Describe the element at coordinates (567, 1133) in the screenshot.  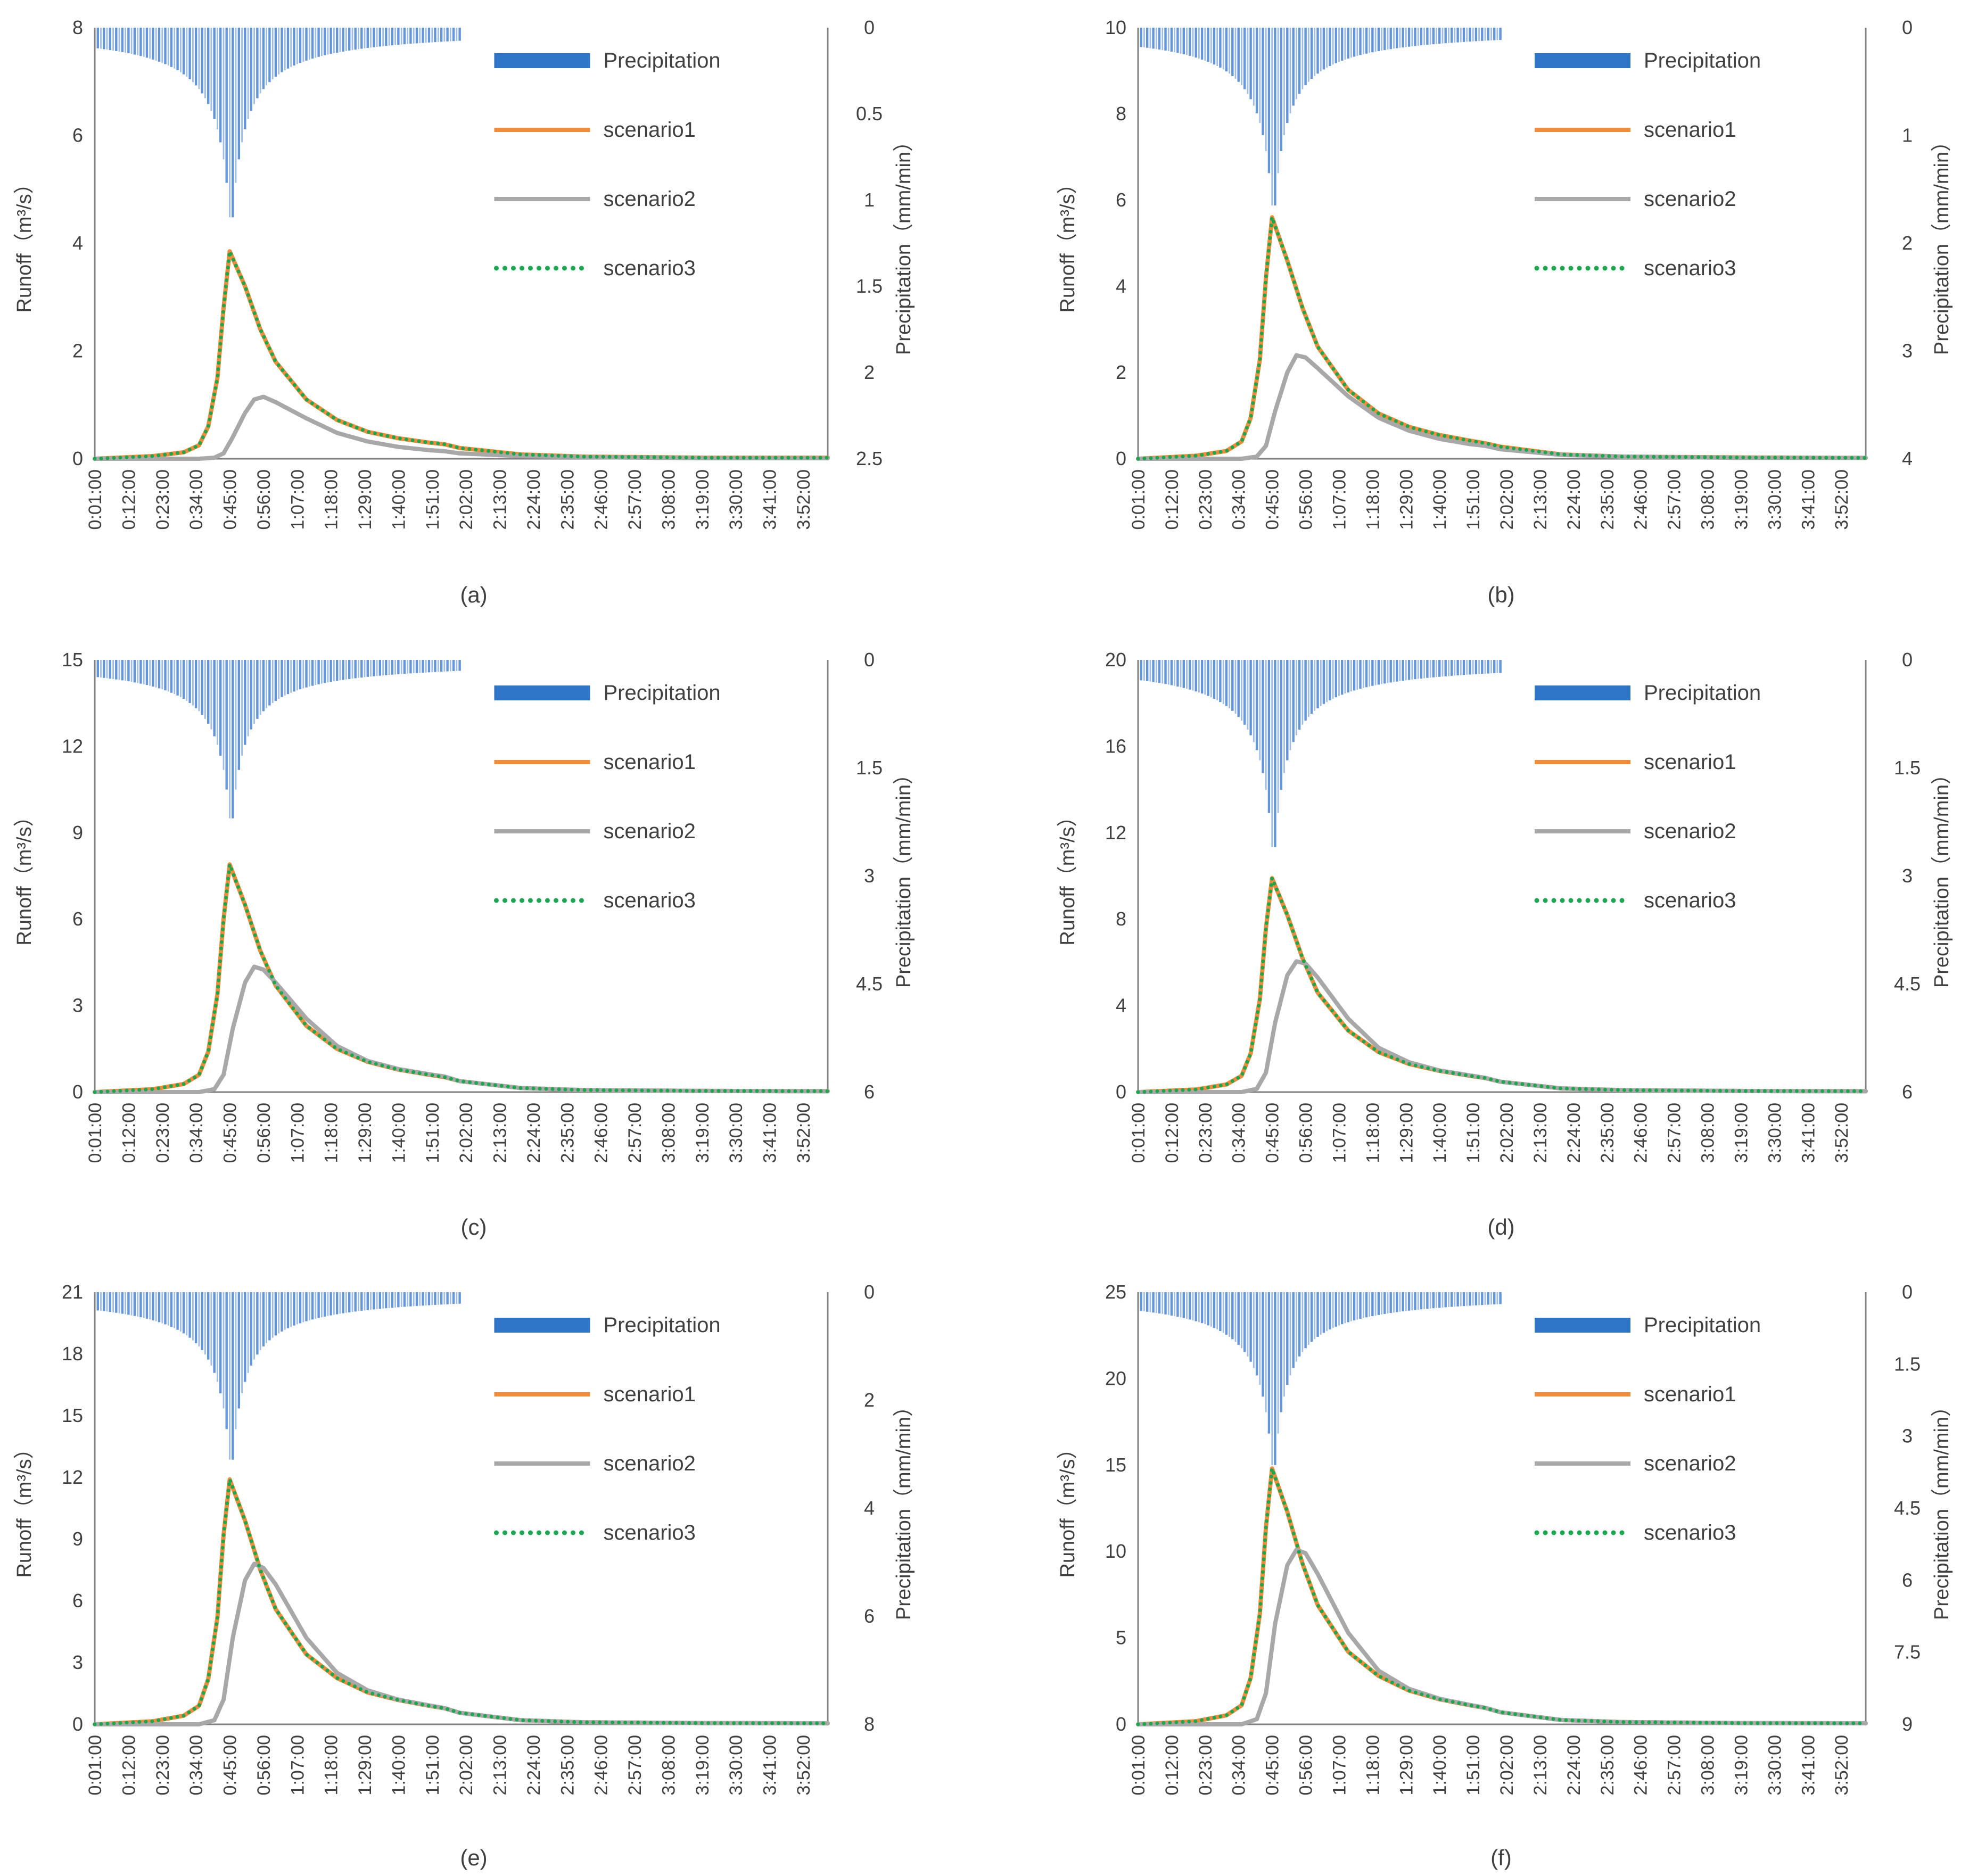
I see `x-tick-label: 2:35:00` at that location.